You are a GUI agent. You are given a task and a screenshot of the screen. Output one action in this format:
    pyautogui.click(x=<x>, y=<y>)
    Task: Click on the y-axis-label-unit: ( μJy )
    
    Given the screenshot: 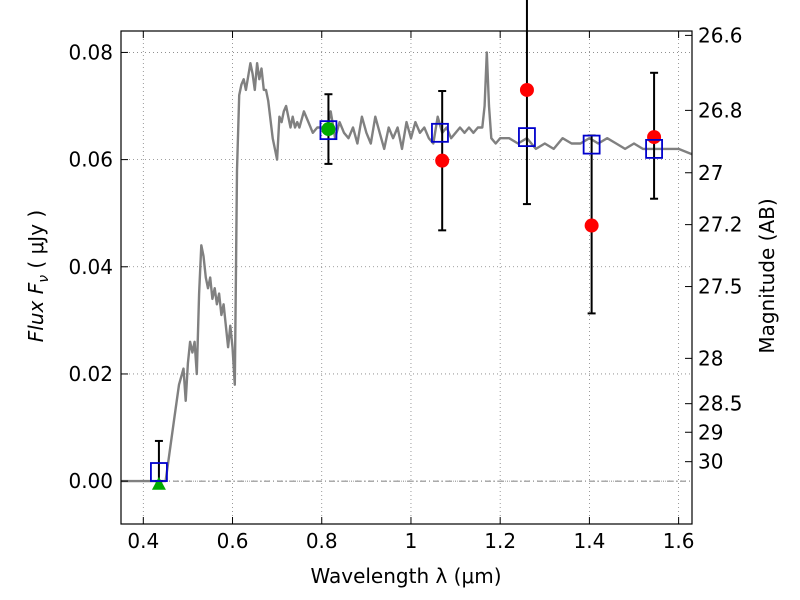 What is the action you would take?
    pyautogui.click(x=36, y=242)
    